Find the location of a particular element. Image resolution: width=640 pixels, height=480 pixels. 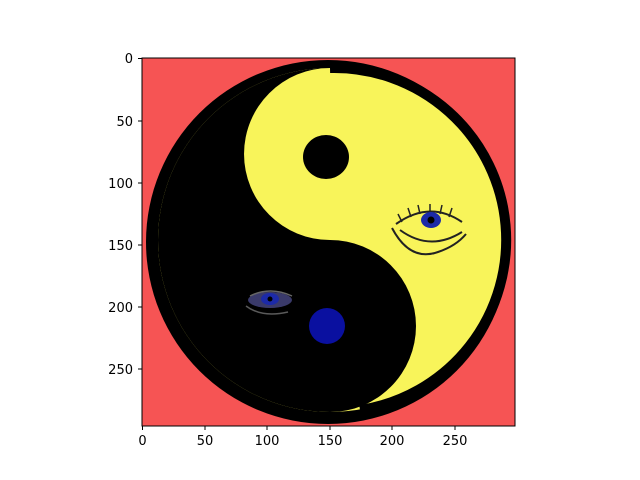

x-tick-label: 250 is located at coordinates (455, 441).